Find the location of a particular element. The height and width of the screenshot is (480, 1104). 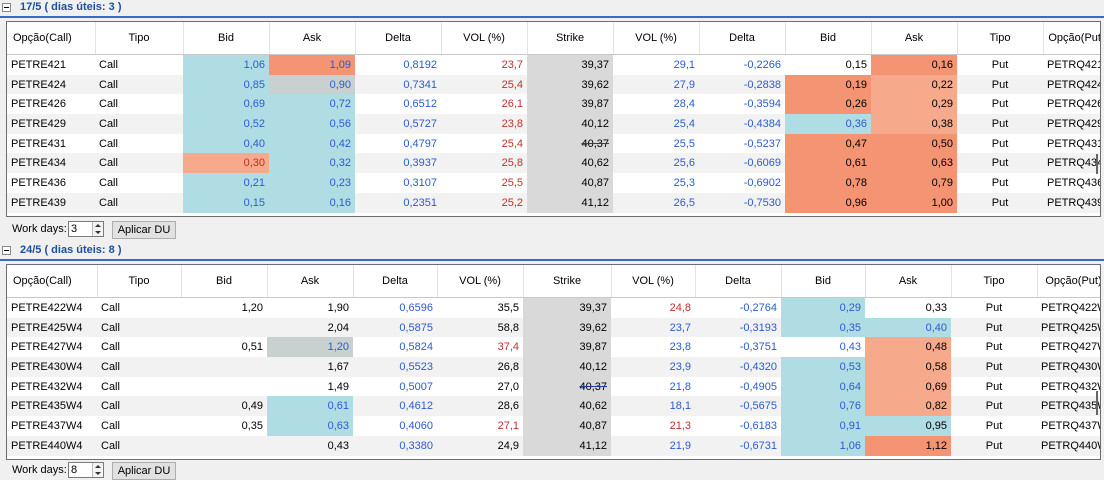

cell-put-option: PETRQ437W4 is located at coordinates (1068, 426).